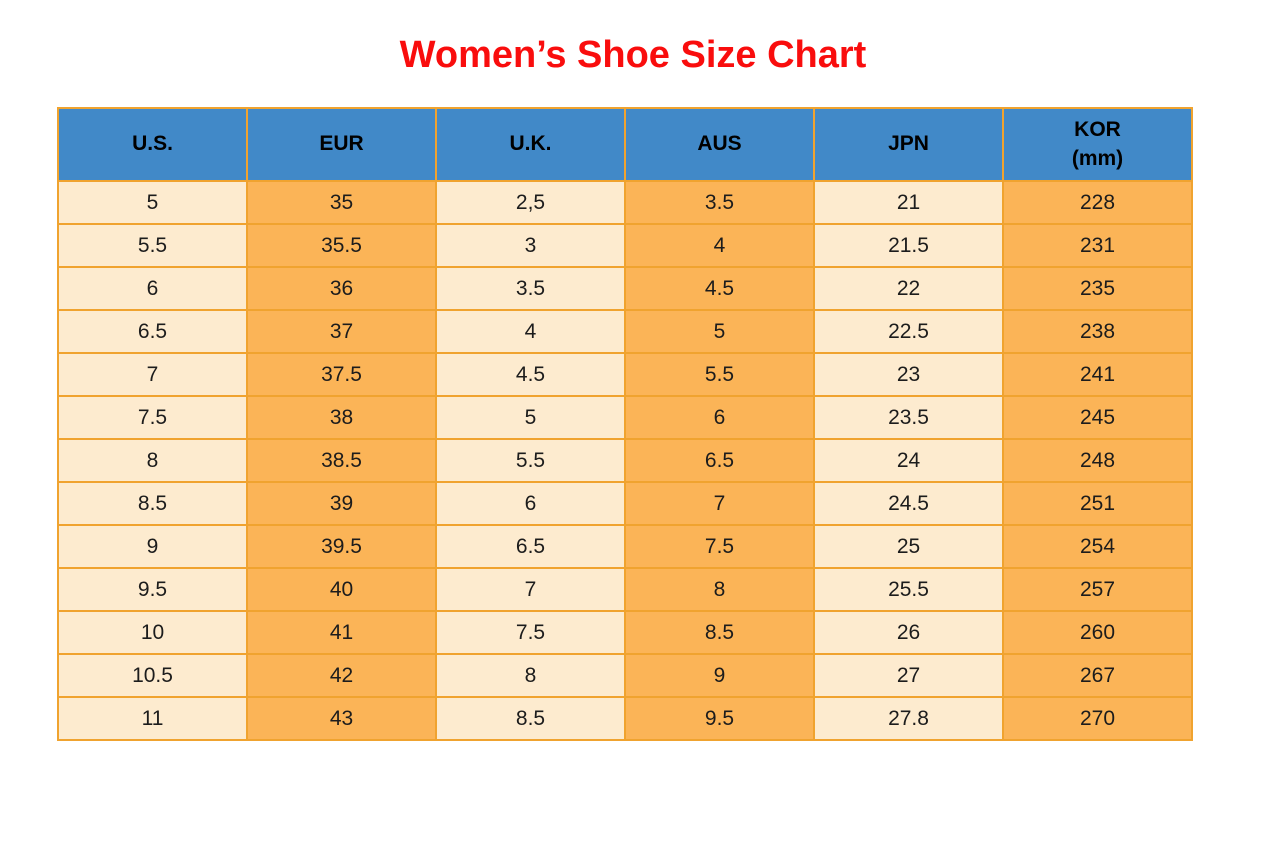 The height and width of the screenshot is (841, 1266). Describe the element at coordinates (1097, 675) in the screenshot. I see `table-cell: 267` at that location.